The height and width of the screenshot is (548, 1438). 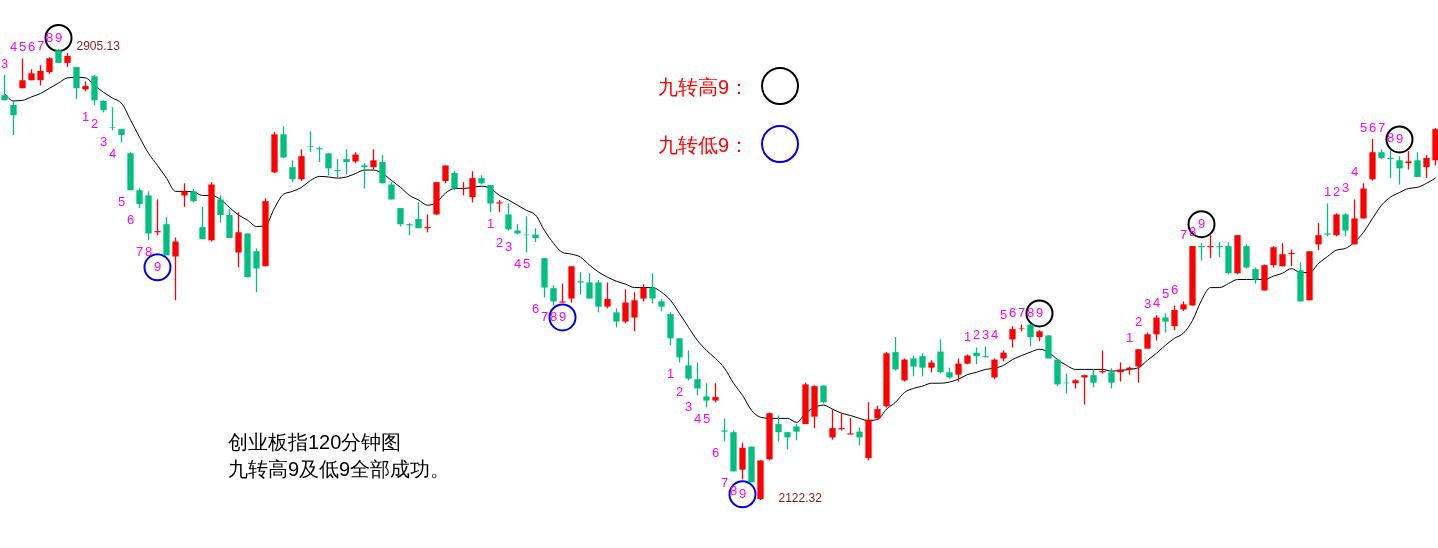 What do you see at coordinates (704, 87) in the screenshot?
I see `annotation: 九转高9：` at bounding box center [704, 87].